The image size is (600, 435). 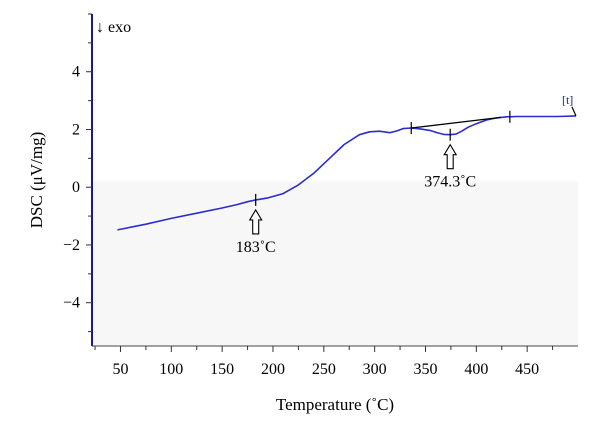 I want to click on x-axis-title: Temperature (˚C), so click(x=335, y=404).